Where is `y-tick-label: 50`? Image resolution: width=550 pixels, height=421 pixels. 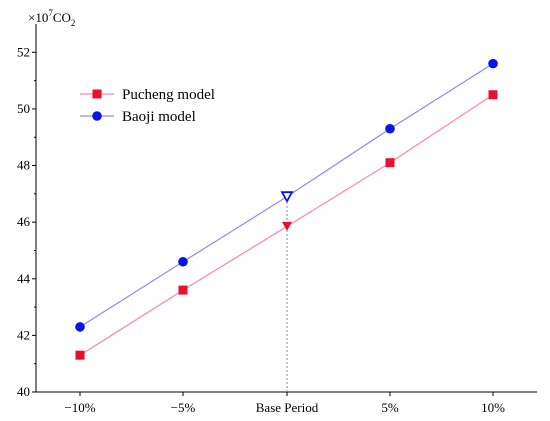 y-tick-label: 50 is located at coordinates (23, 108).